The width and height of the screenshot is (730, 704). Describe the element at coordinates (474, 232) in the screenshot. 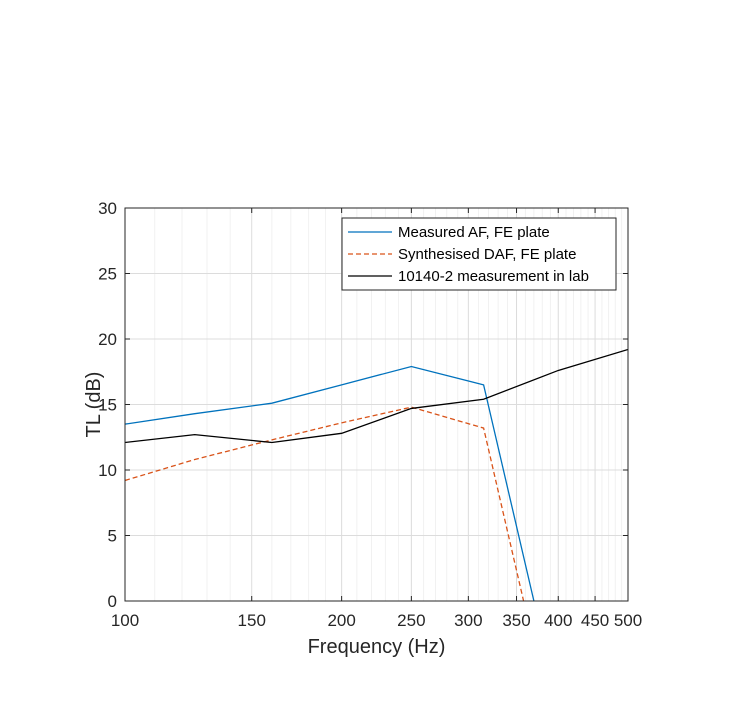

I see `legend-label-1: Measured AF, FE plate` at that location.